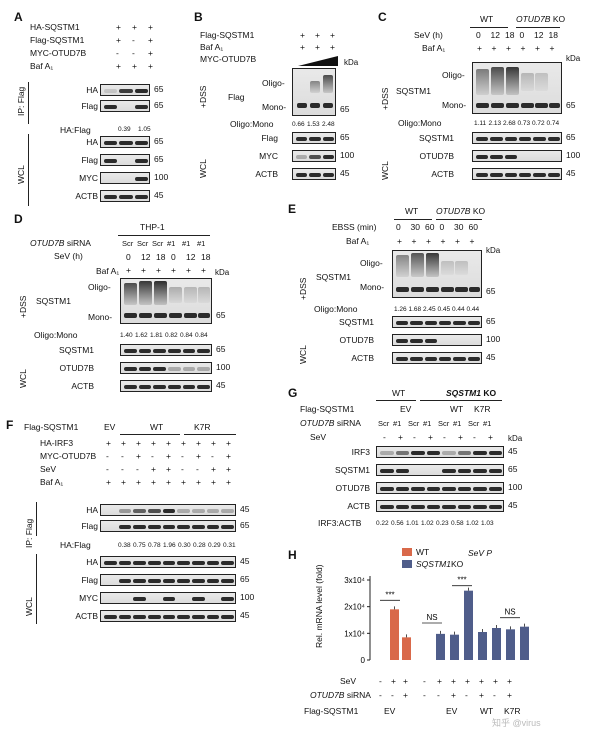  Describe the element at coordinates (328, 124) in the screenshot. I see `ratio-value: 2.48` at that location.